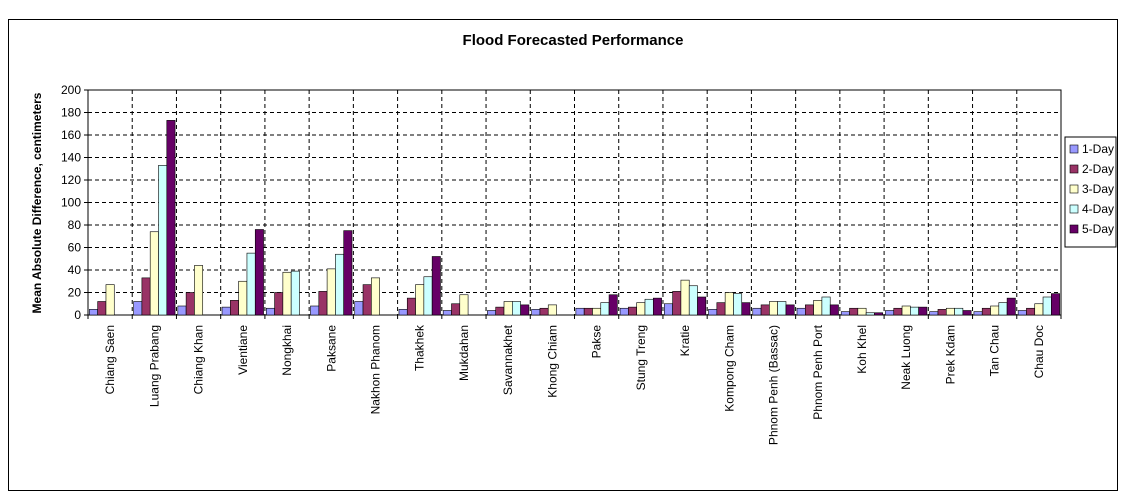 The width and height of the screenshot is (1125, 497). Describe the element at coordinates (71, 203) in the screenshot. I see `y-tick-label: 100` at that location.